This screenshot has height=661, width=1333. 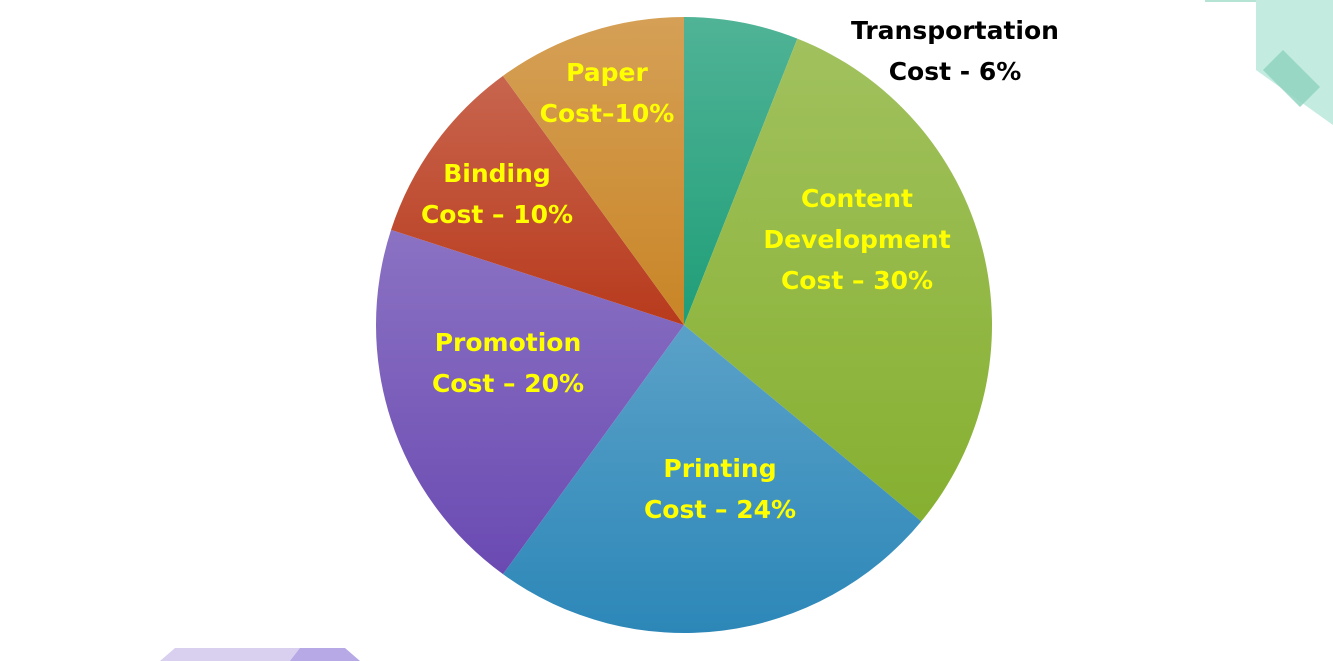 I want to click on slice-label-line: Promotion, so click(x=508, y=342).